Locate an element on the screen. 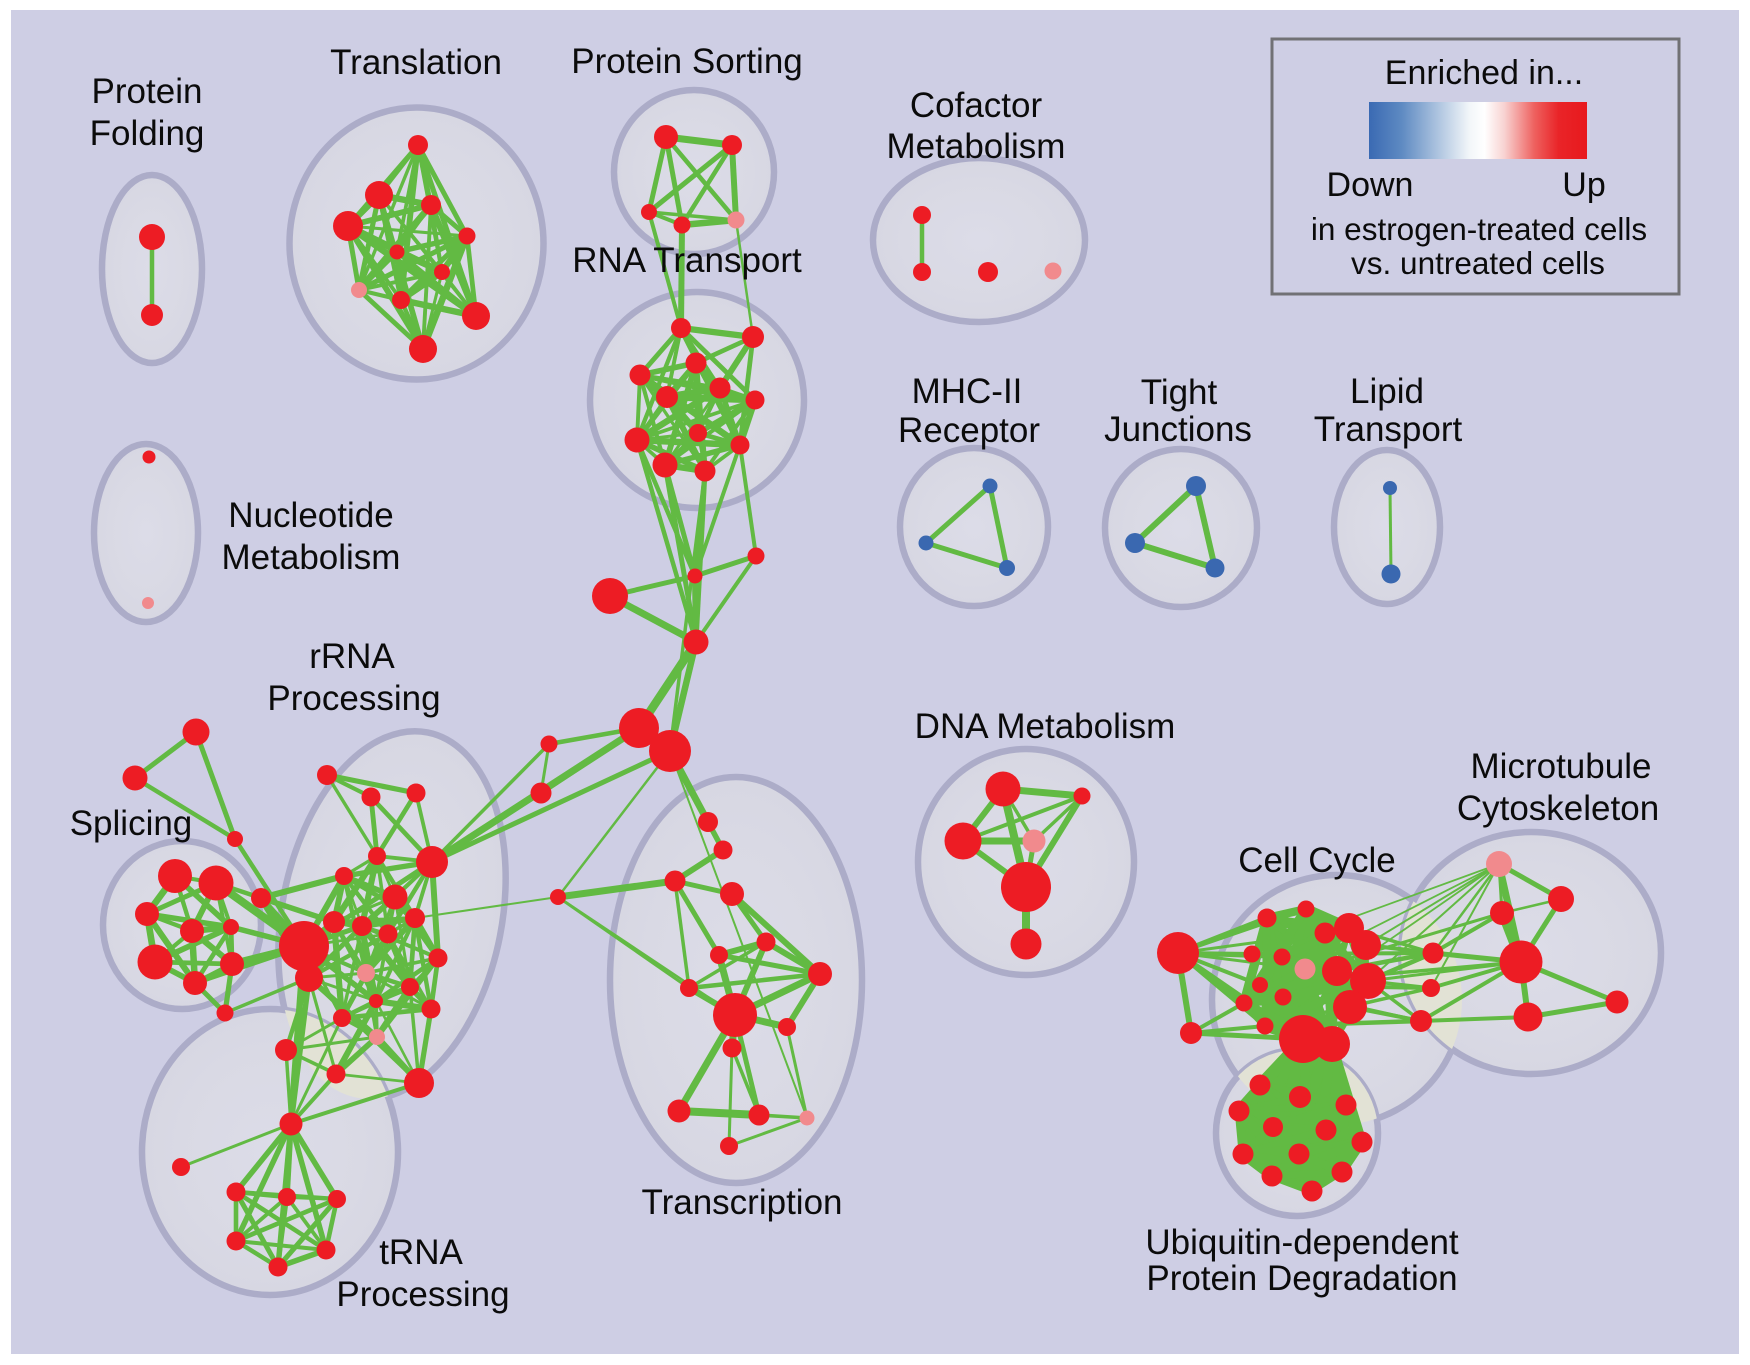 The image size is (1750, 1365). svg-text: Up is located at coordinates (1583, 185).